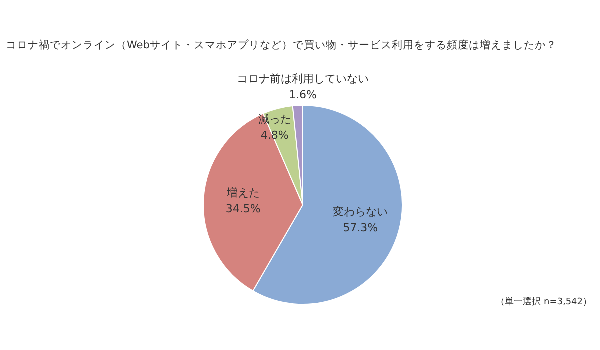  What do you see at coordinates (243, 193) in the screenshot?
I see `slice-label: 増えた` at bounding box center [243, 193].